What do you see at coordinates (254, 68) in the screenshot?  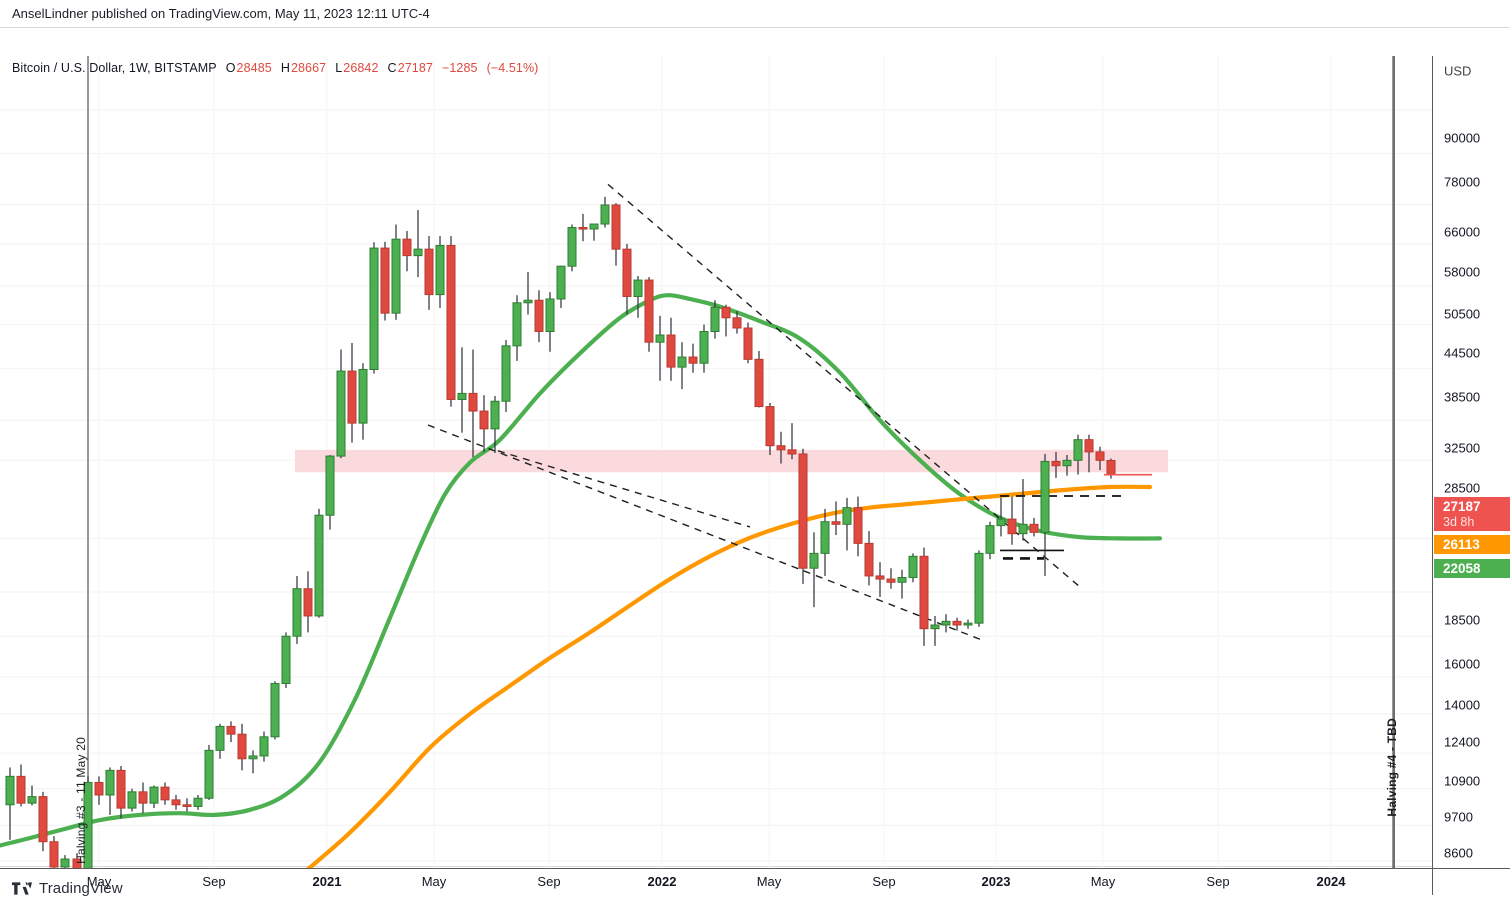 I see `ohlc-o-value: 28485` at bounding box center [254, 68].